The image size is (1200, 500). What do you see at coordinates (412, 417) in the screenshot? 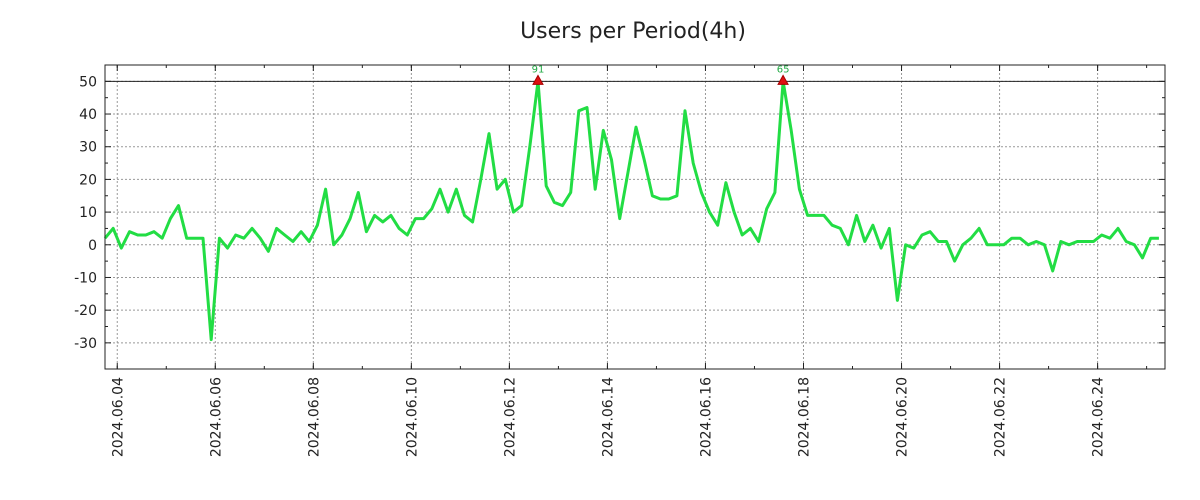
I see `x-tick-label: 2024.06.10` at bounding box center [412, 417].